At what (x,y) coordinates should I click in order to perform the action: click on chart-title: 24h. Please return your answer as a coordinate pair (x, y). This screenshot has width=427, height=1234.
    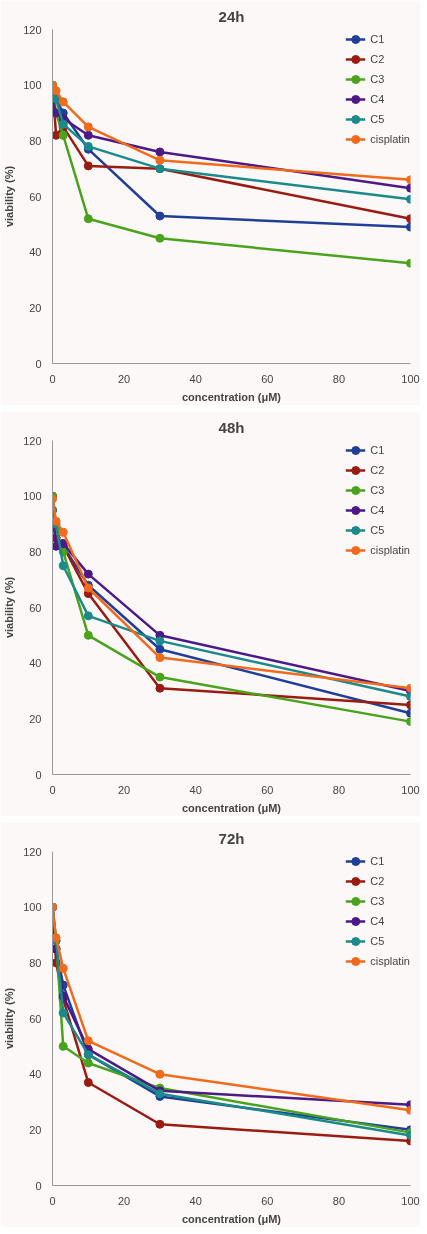
    Looking at the image, I should click on (231, 16).